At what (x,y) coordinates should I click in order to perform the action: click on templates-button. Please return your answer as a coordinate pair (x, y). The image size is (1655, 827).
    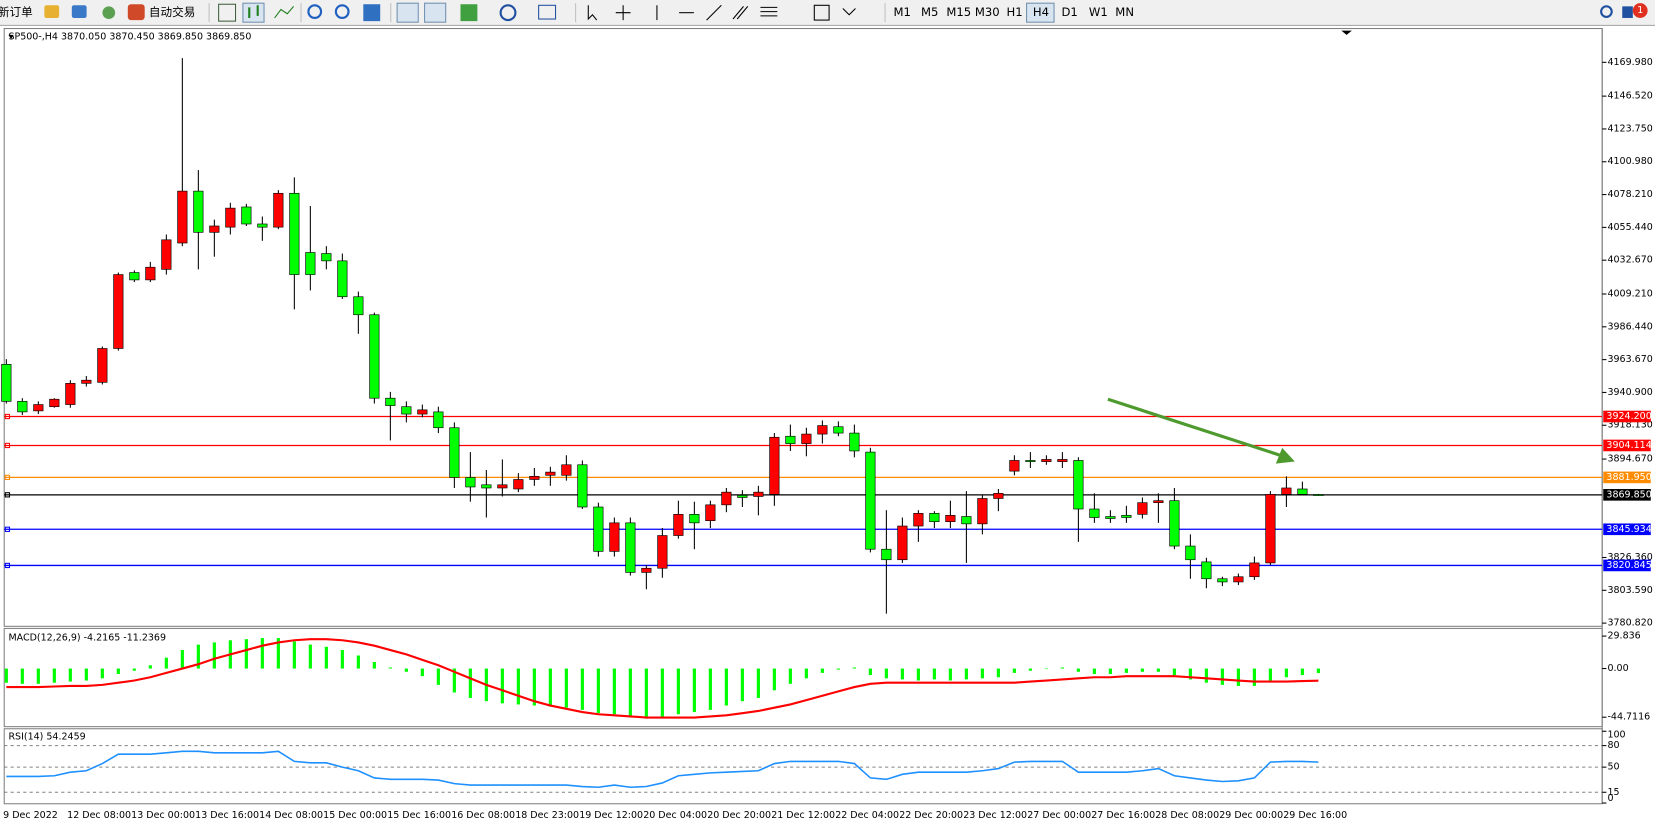
    Looking at the image, I should click on (547, 12).